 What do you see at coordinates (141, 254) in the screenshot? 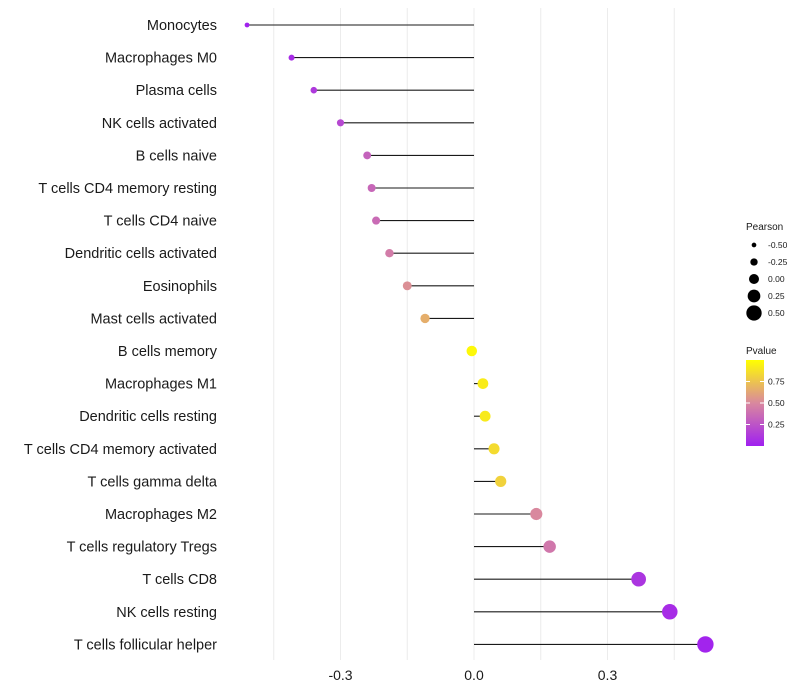
I see `category-label: Dendritic cells activated` at bounding box center [141, 254].